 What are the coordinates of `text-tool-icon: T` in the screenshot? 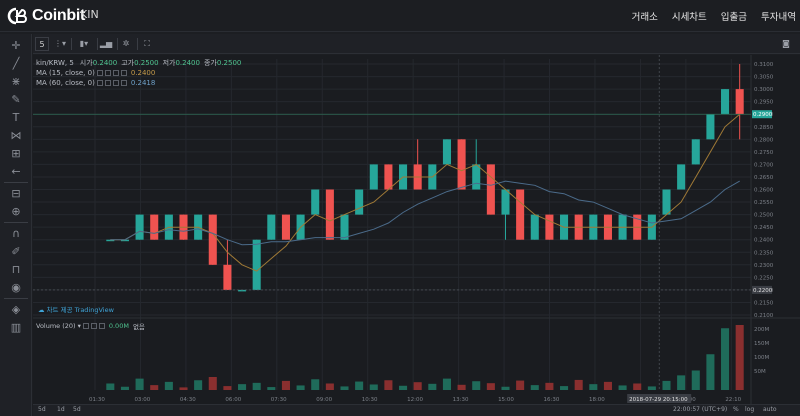 It's located at (16, 117).